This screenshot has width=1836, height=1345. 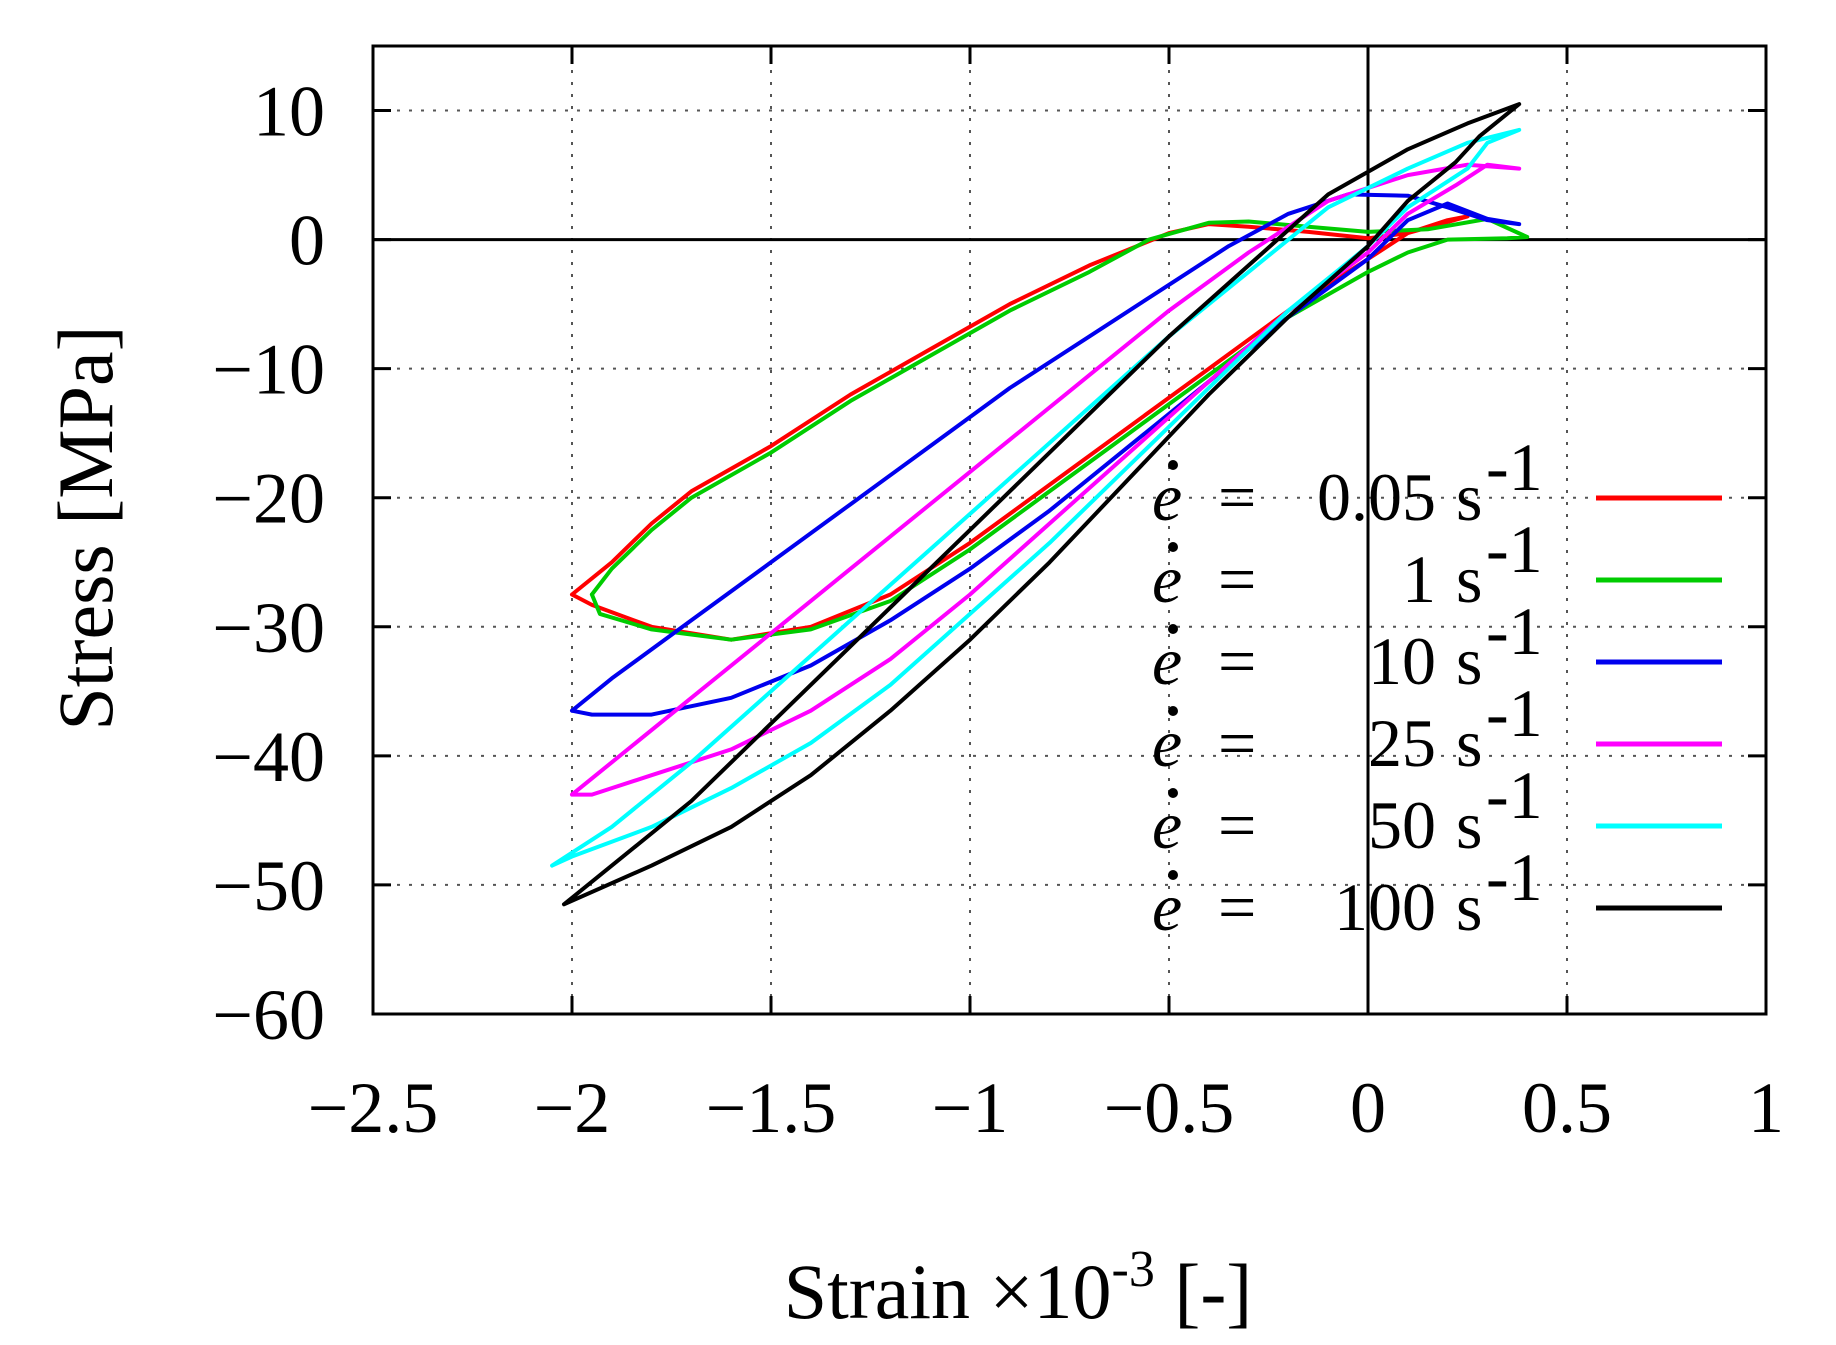 I want to click on legend-rate: 25, so click(x=1402, y=743).